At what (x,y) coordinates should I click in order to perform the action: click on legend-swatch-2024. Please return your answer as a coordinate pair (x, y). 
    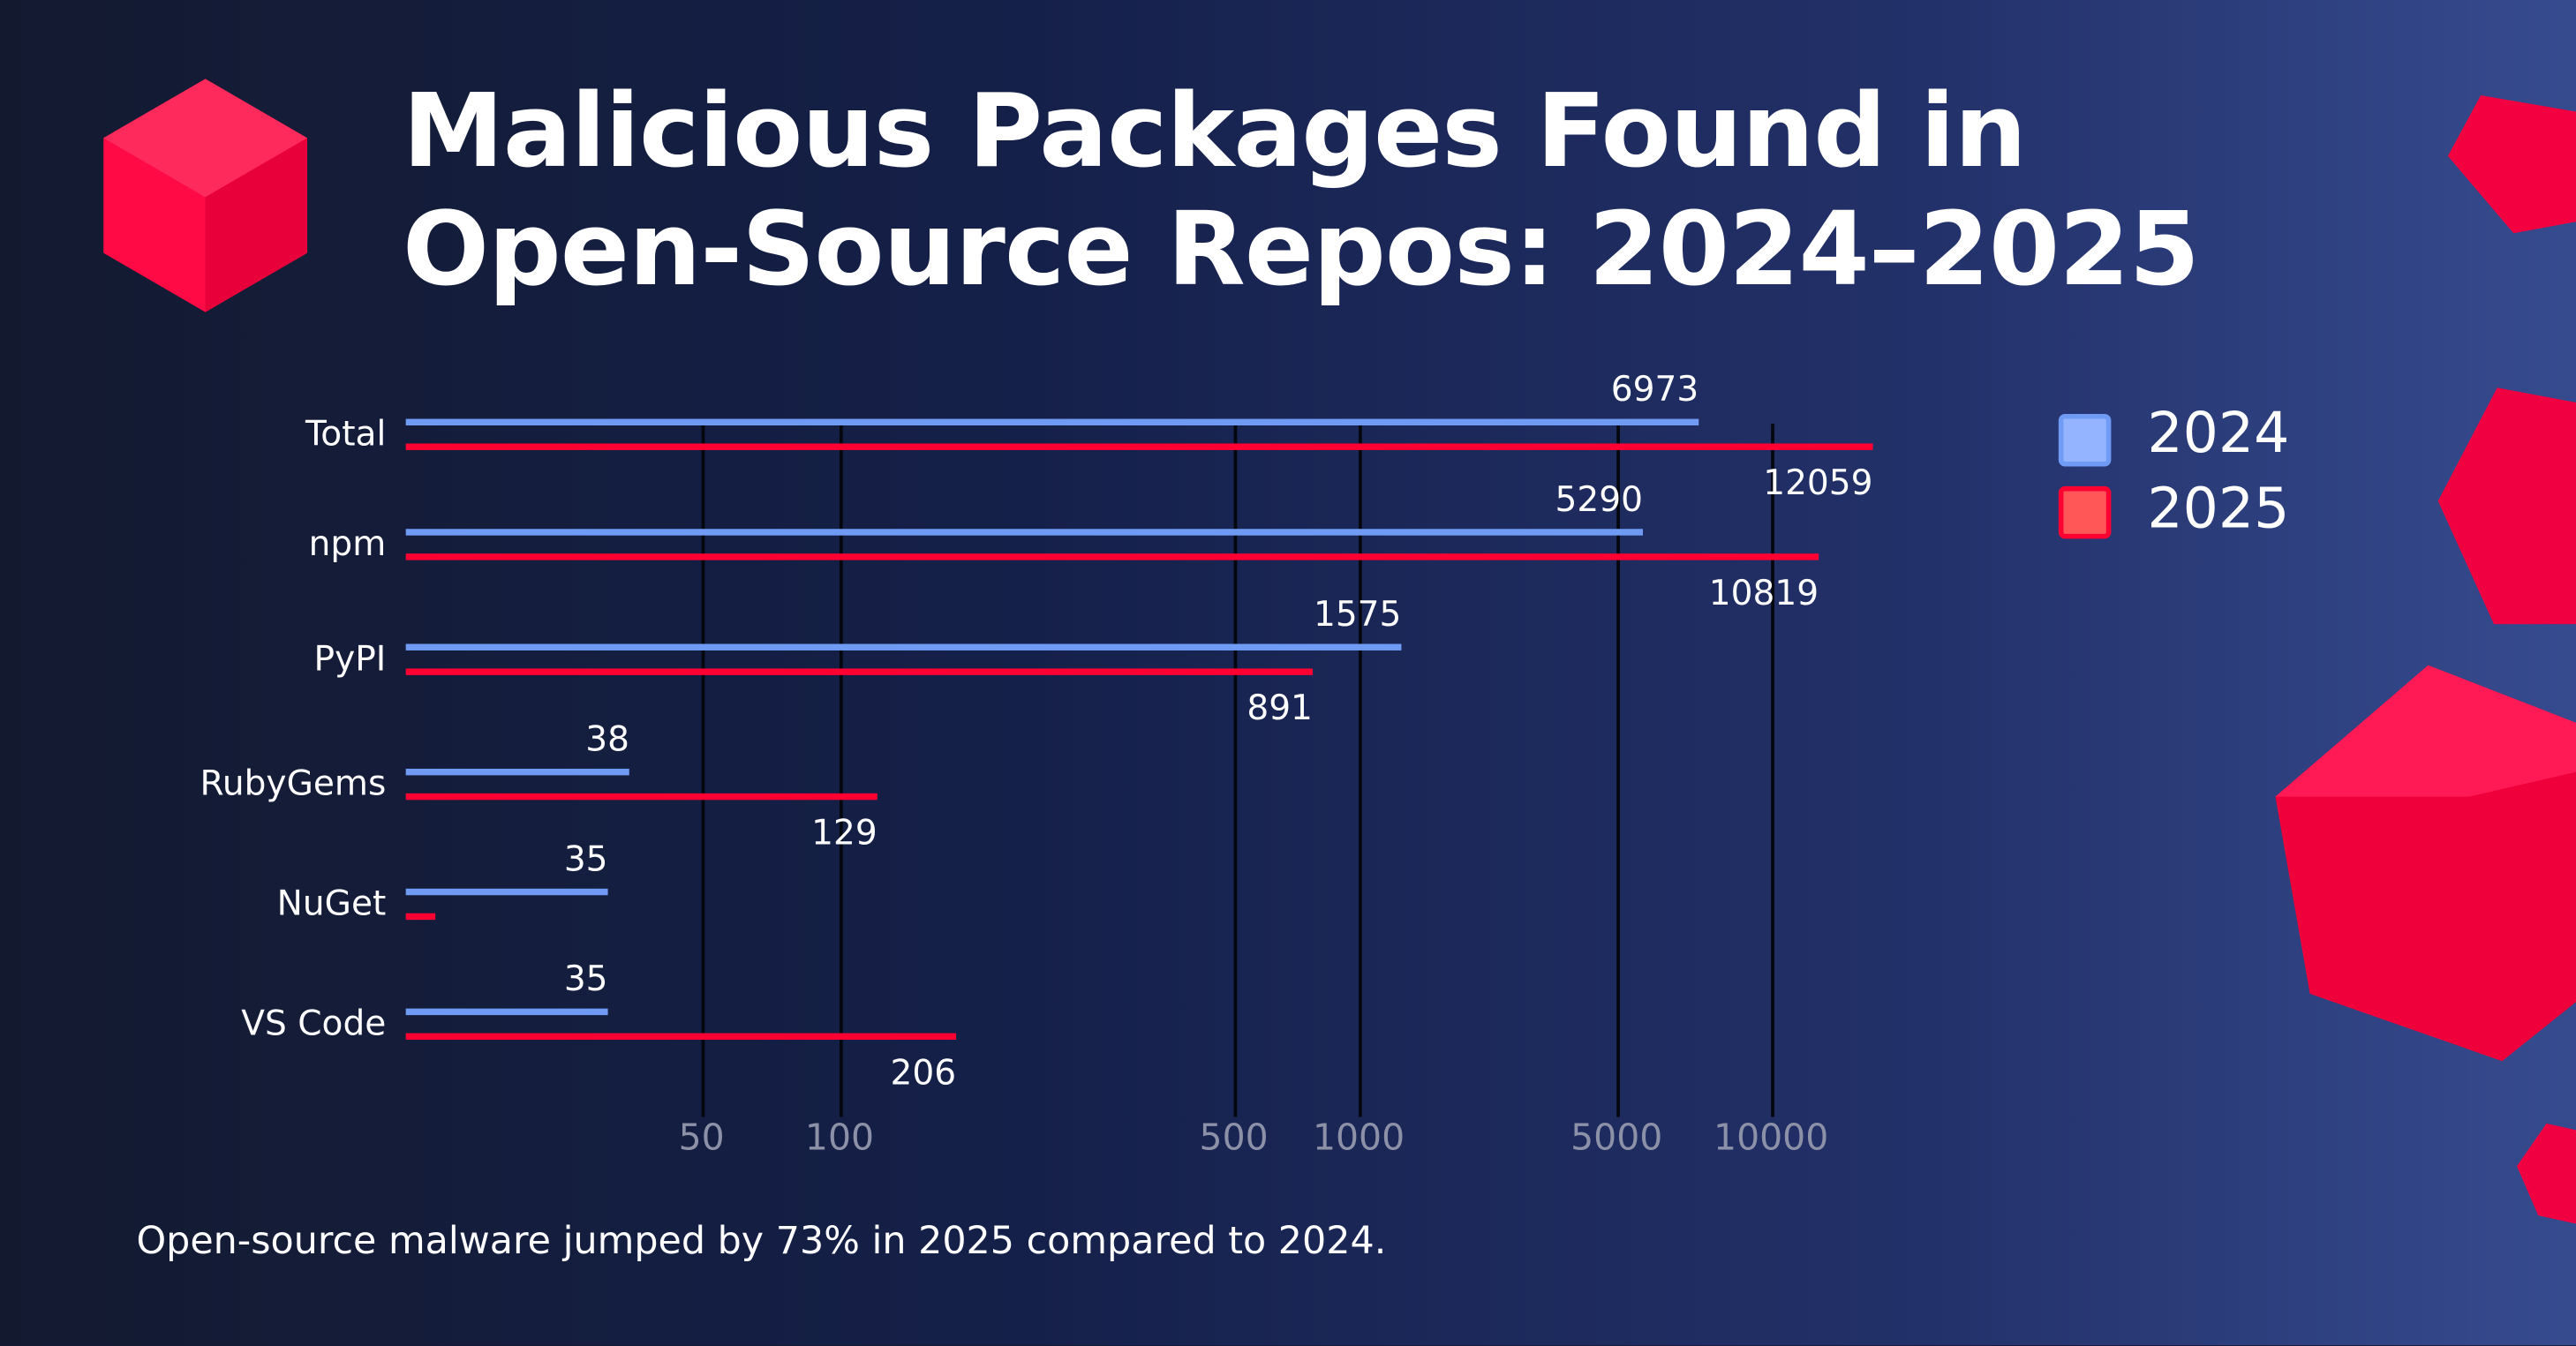
    Looking at the image, I should click on (2085, 440).